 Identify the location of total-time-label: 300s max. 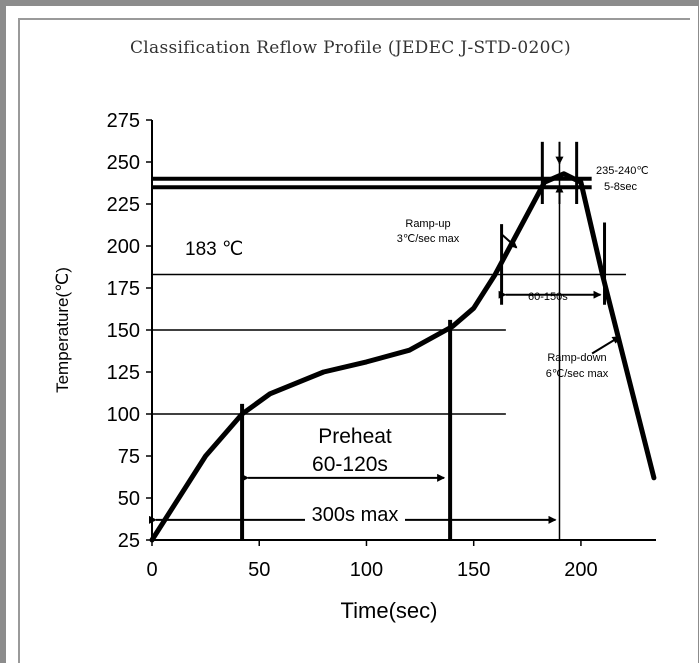
(355, 515).